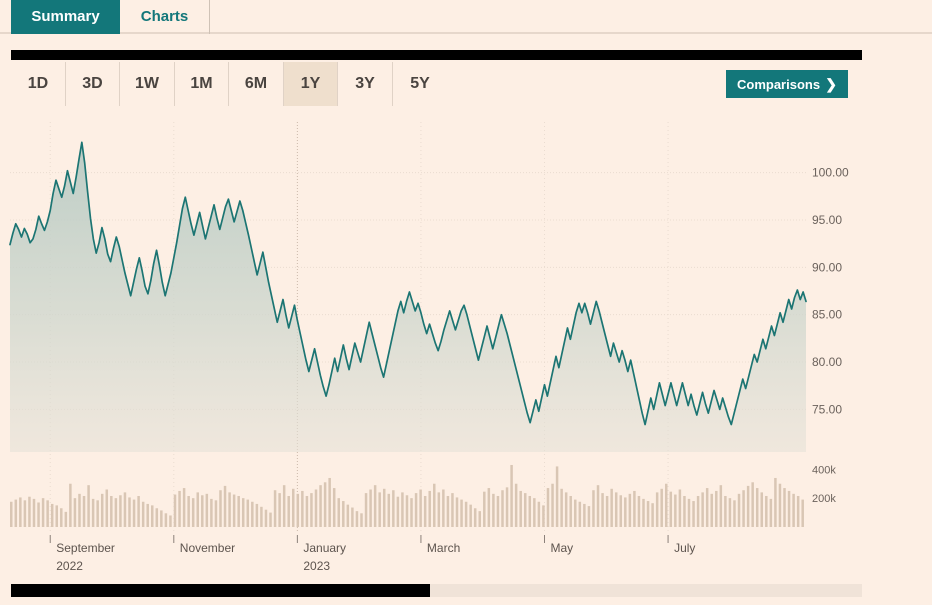  What do you see at coordinates (365, 84) in the screenshot?
I see `range-button-3y: 3Y` at bounding box center [365, 84].